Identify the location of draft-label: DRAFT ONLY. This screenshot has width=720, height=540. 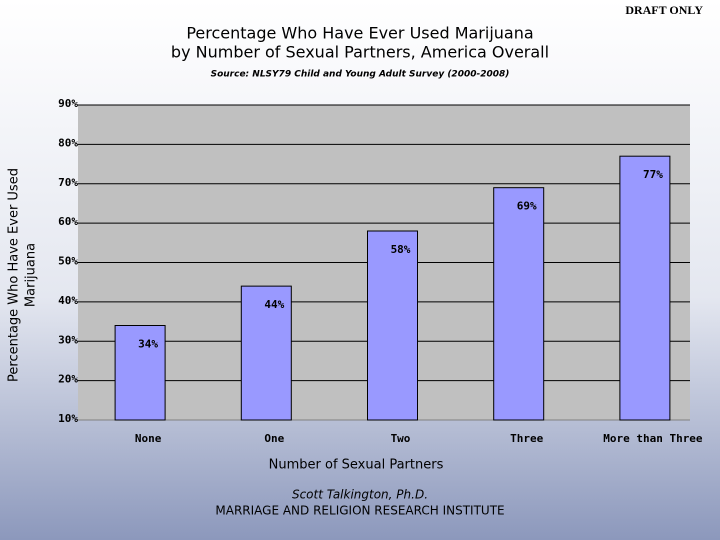
(664, 10).